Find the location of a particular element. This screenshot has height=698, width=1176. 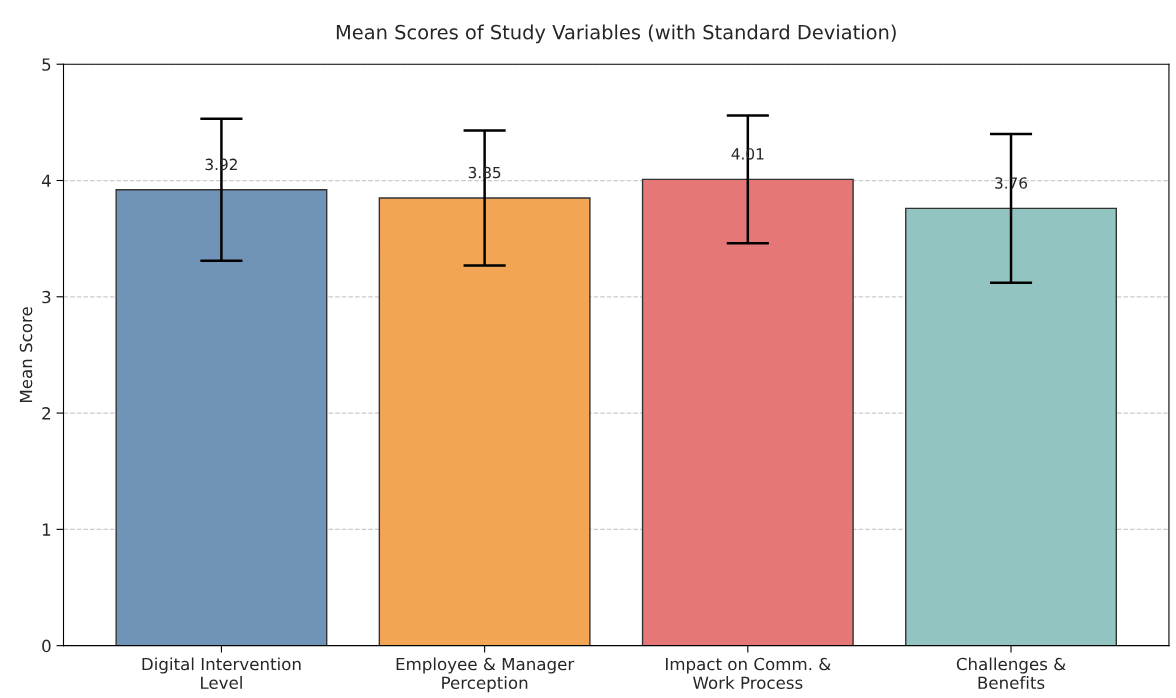

y-tick-label: 1 is located at coordinates (46, 529).